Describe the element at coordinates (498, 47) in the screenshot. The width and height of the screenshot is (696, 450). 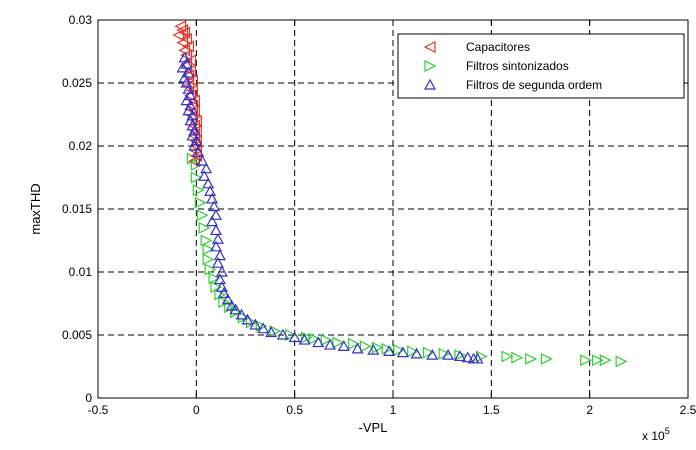
I see `legend-entry-label: Capacitores` at that location.